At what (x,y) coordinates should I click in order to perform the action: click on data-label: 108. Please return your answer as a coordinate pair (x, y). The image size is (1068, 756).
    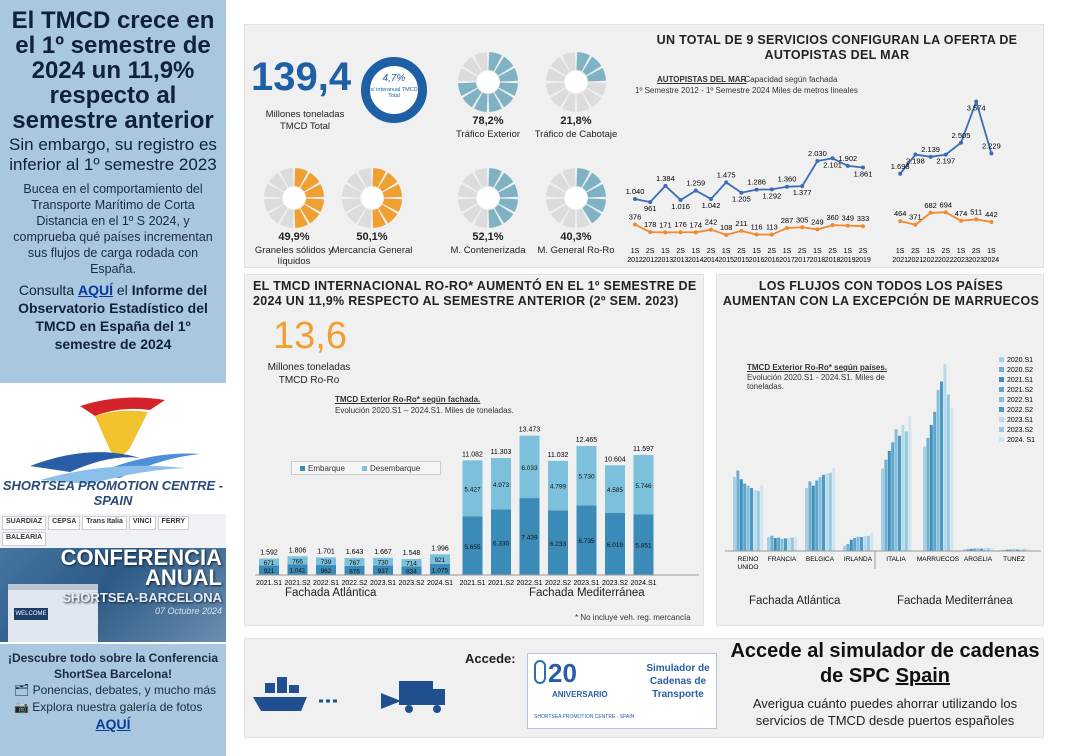
    Looking at the image, I should click on (726, 227).